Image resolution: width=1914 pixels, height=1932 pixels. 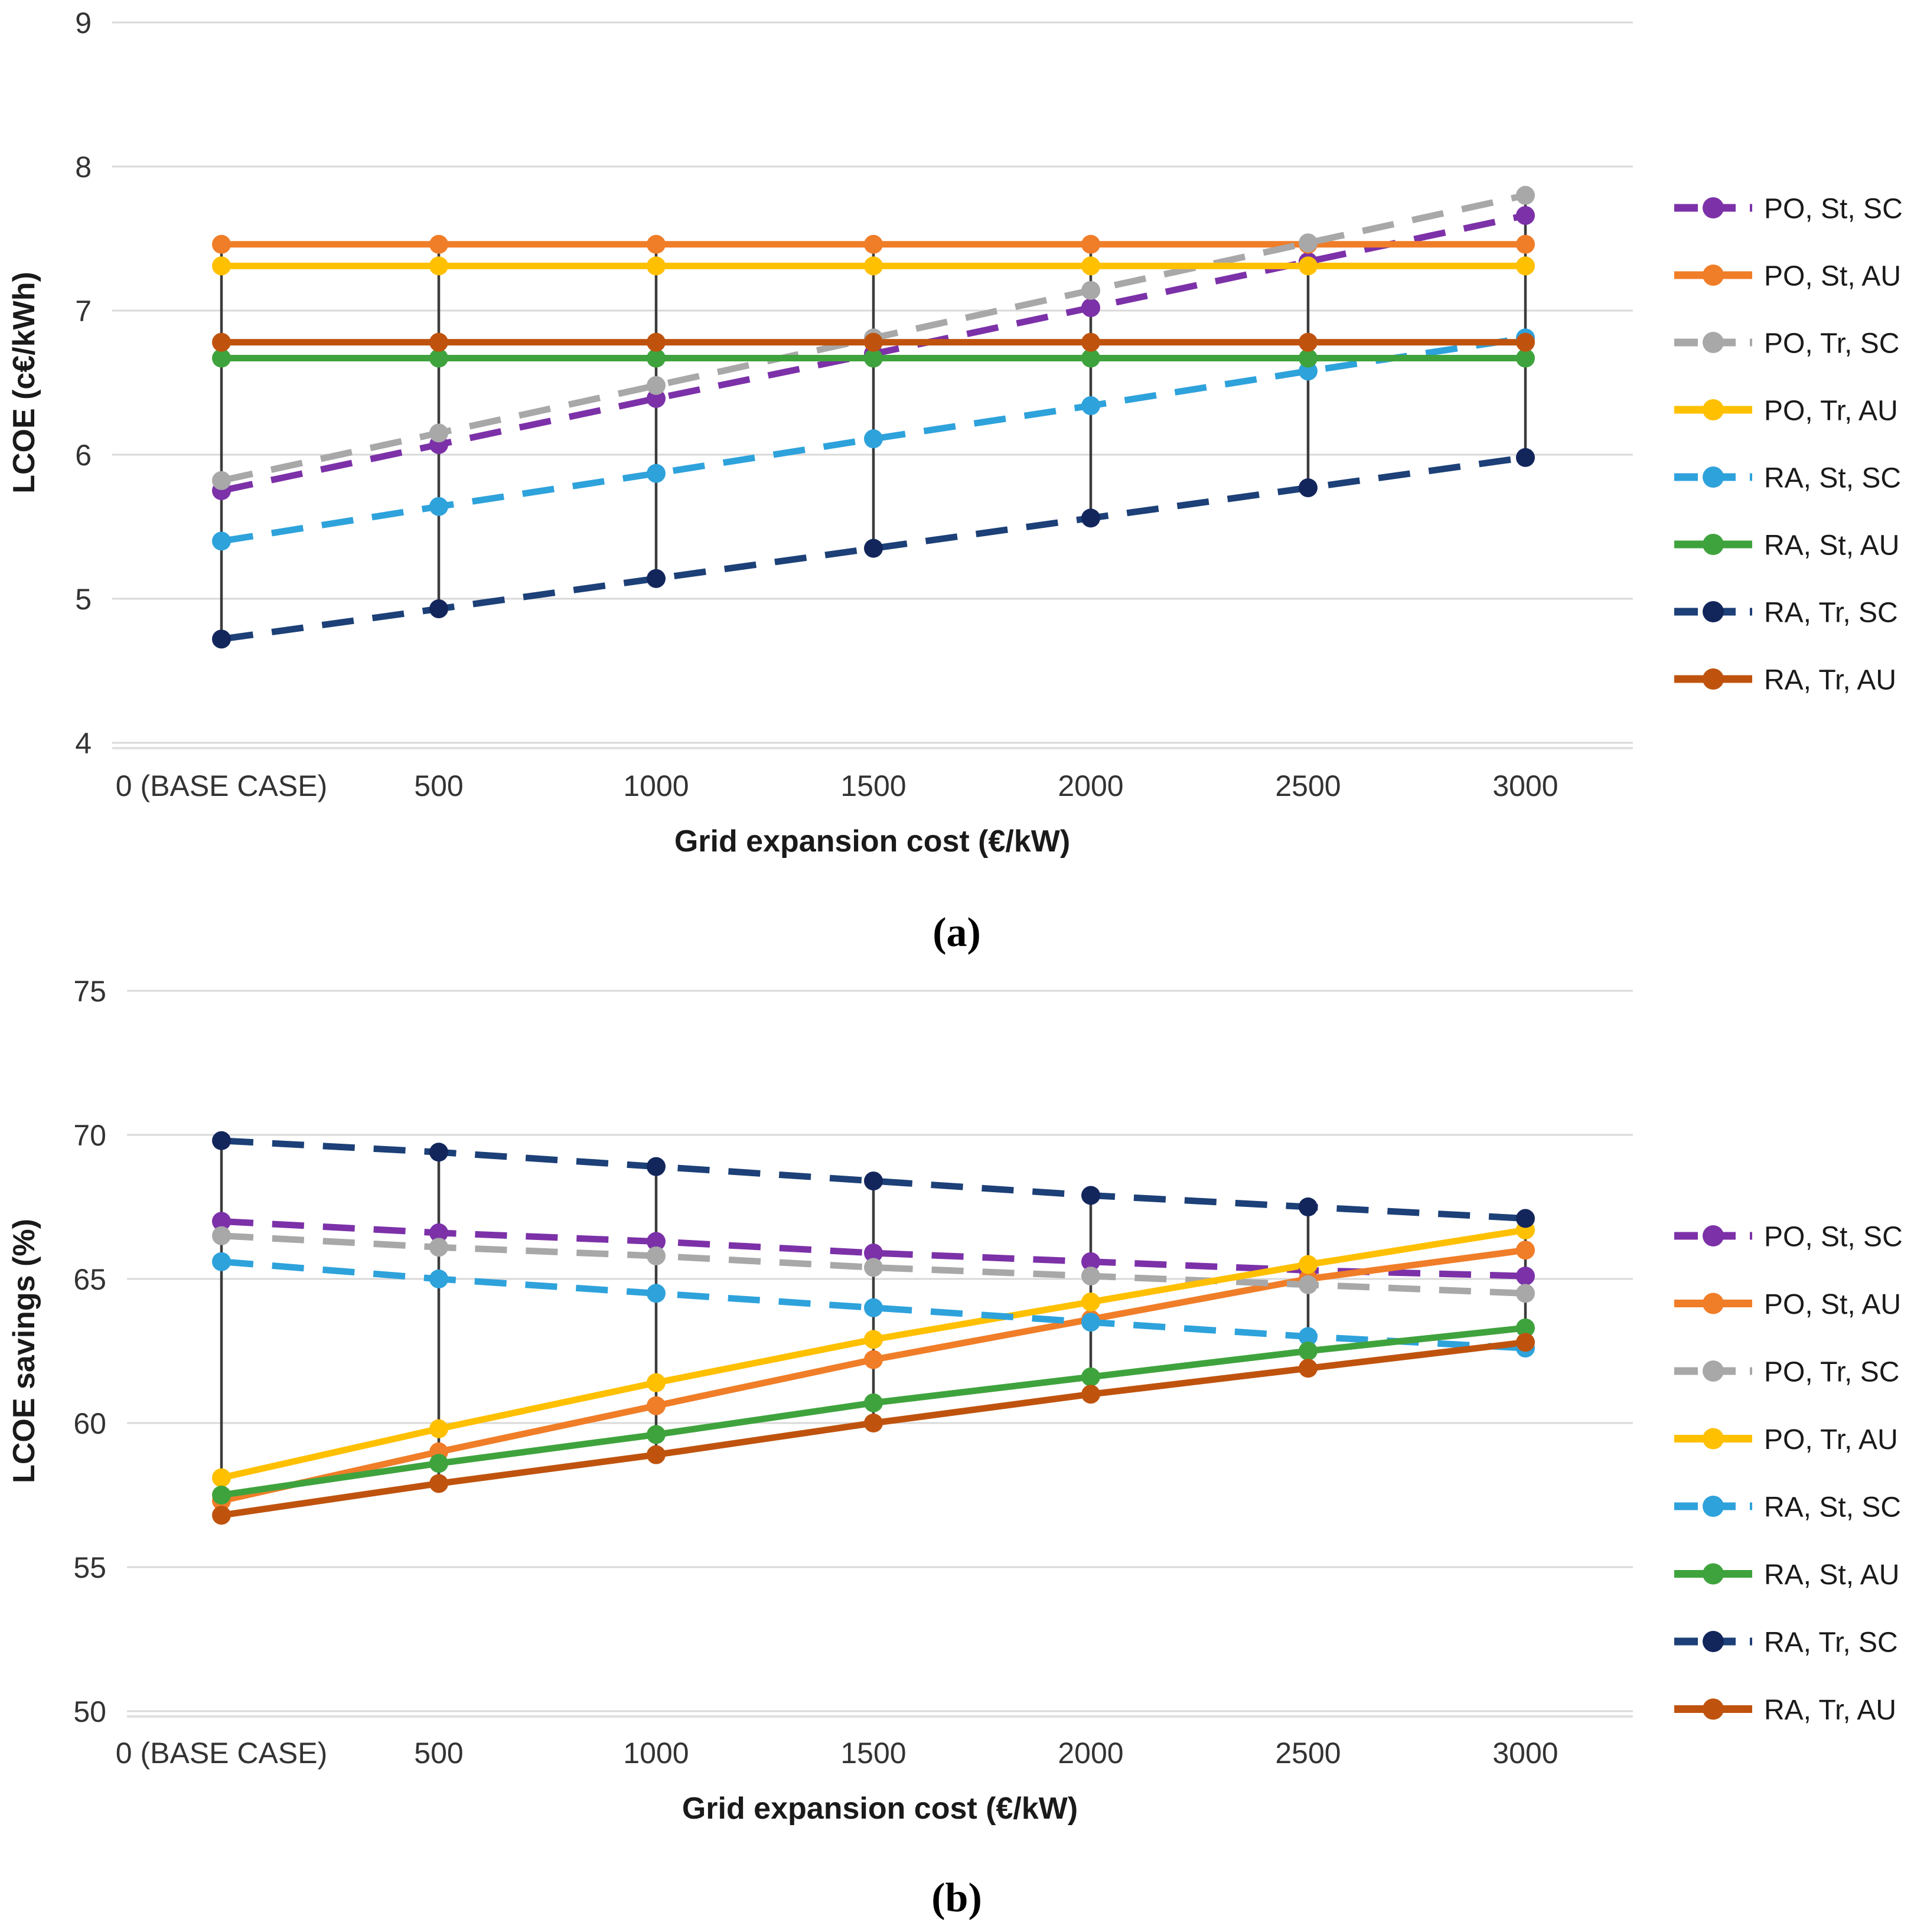 I want to click on y-tick-label: 55, so click(x=89, y=1567).